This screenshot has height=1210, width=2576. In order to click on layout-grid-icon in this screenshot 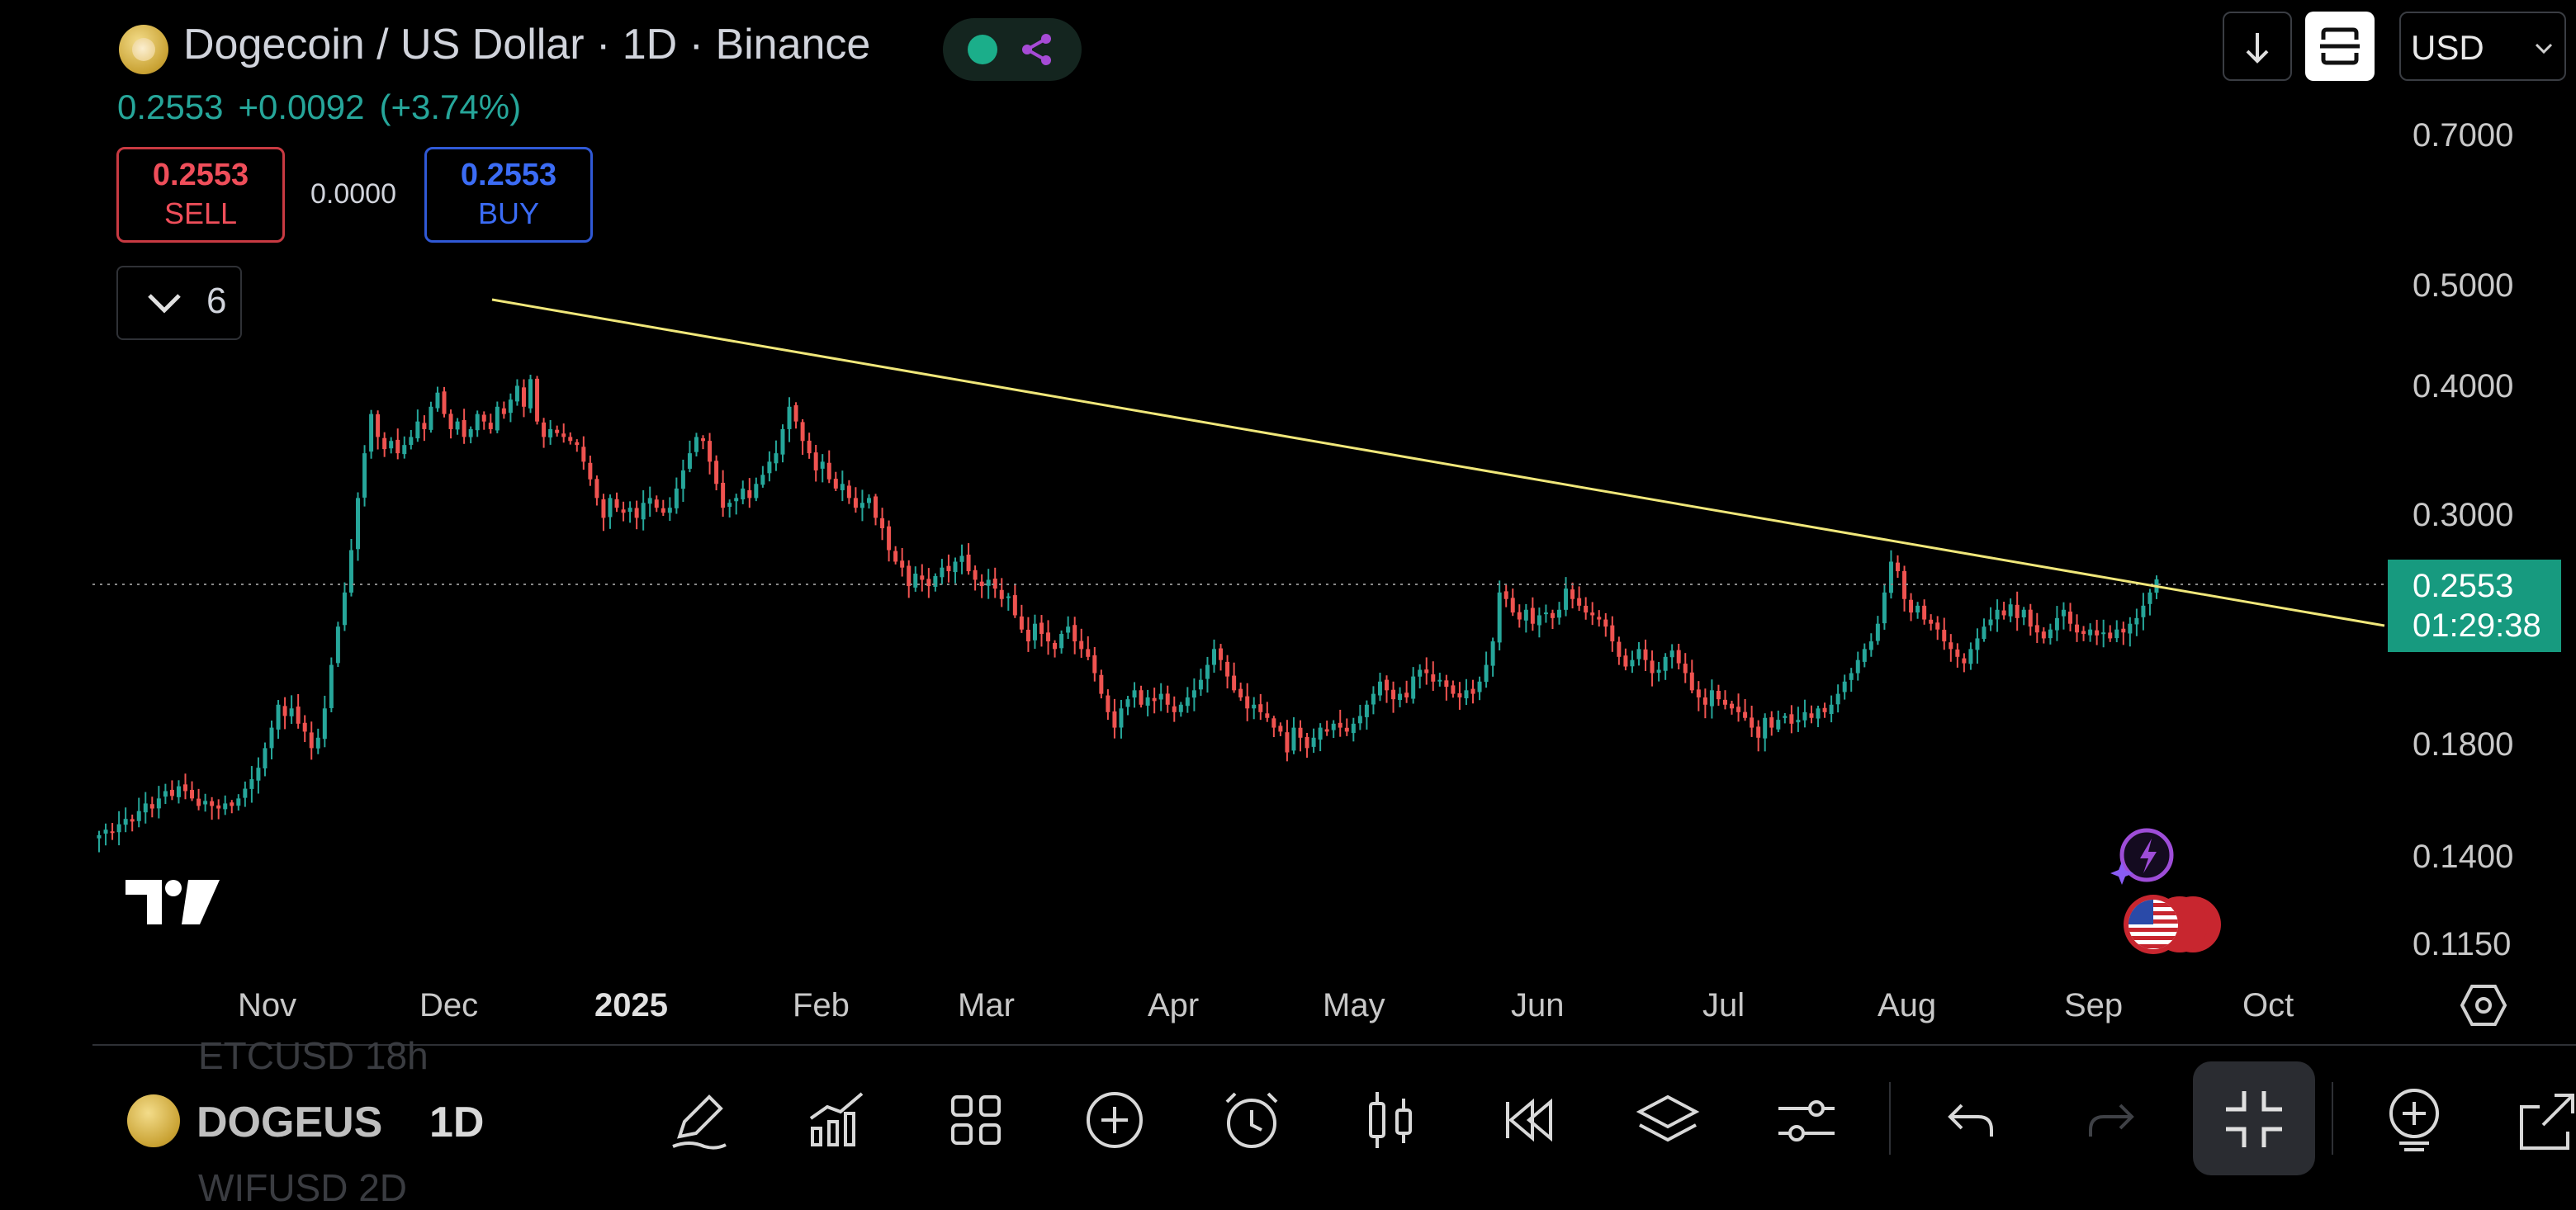, I will do `click(976, 1120)`.